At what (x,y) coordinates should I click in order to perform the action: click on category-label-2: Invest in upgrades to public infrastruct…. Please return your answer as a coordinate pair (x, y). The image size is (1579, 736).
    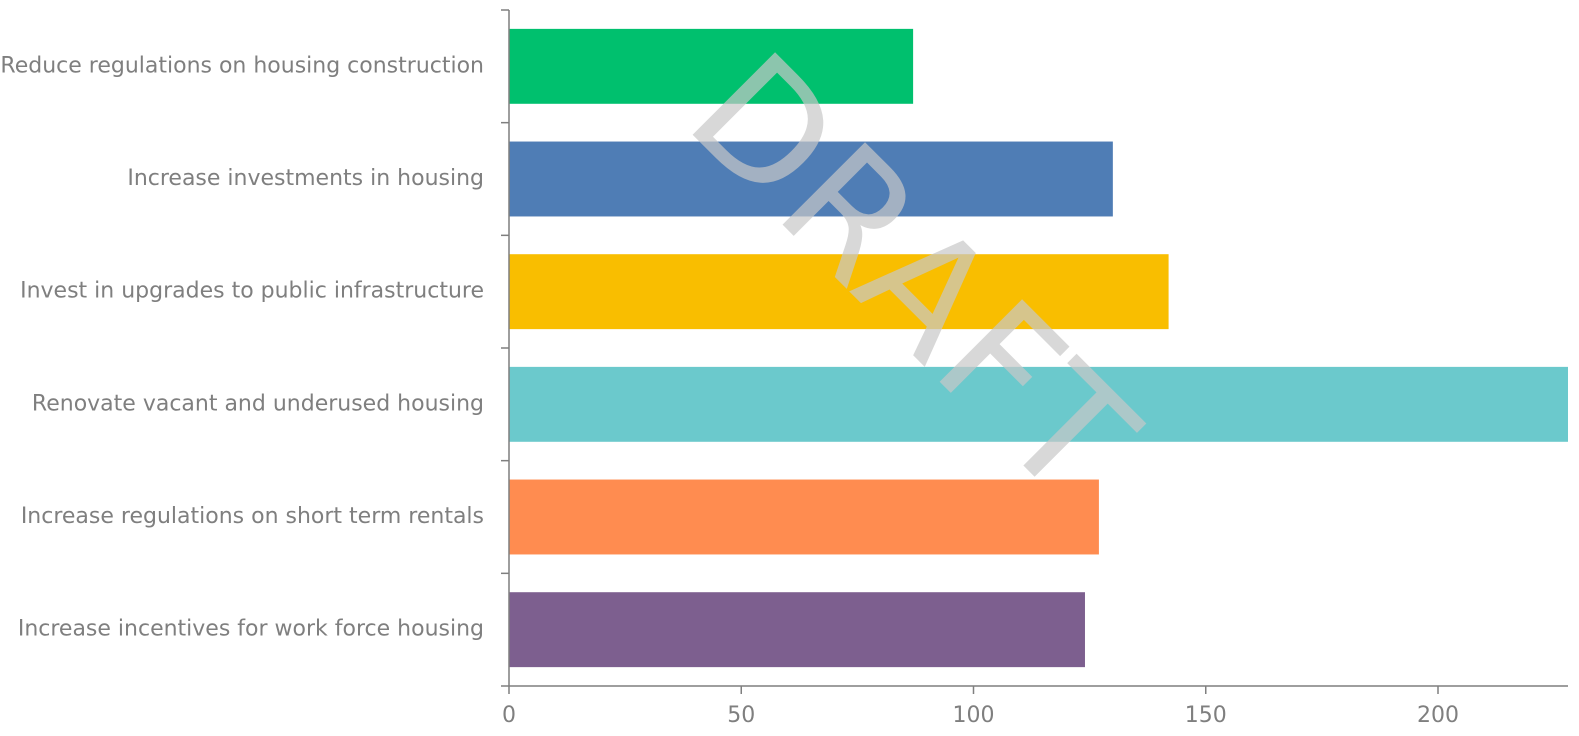
    Looking at the image, I should click on (252, 291).